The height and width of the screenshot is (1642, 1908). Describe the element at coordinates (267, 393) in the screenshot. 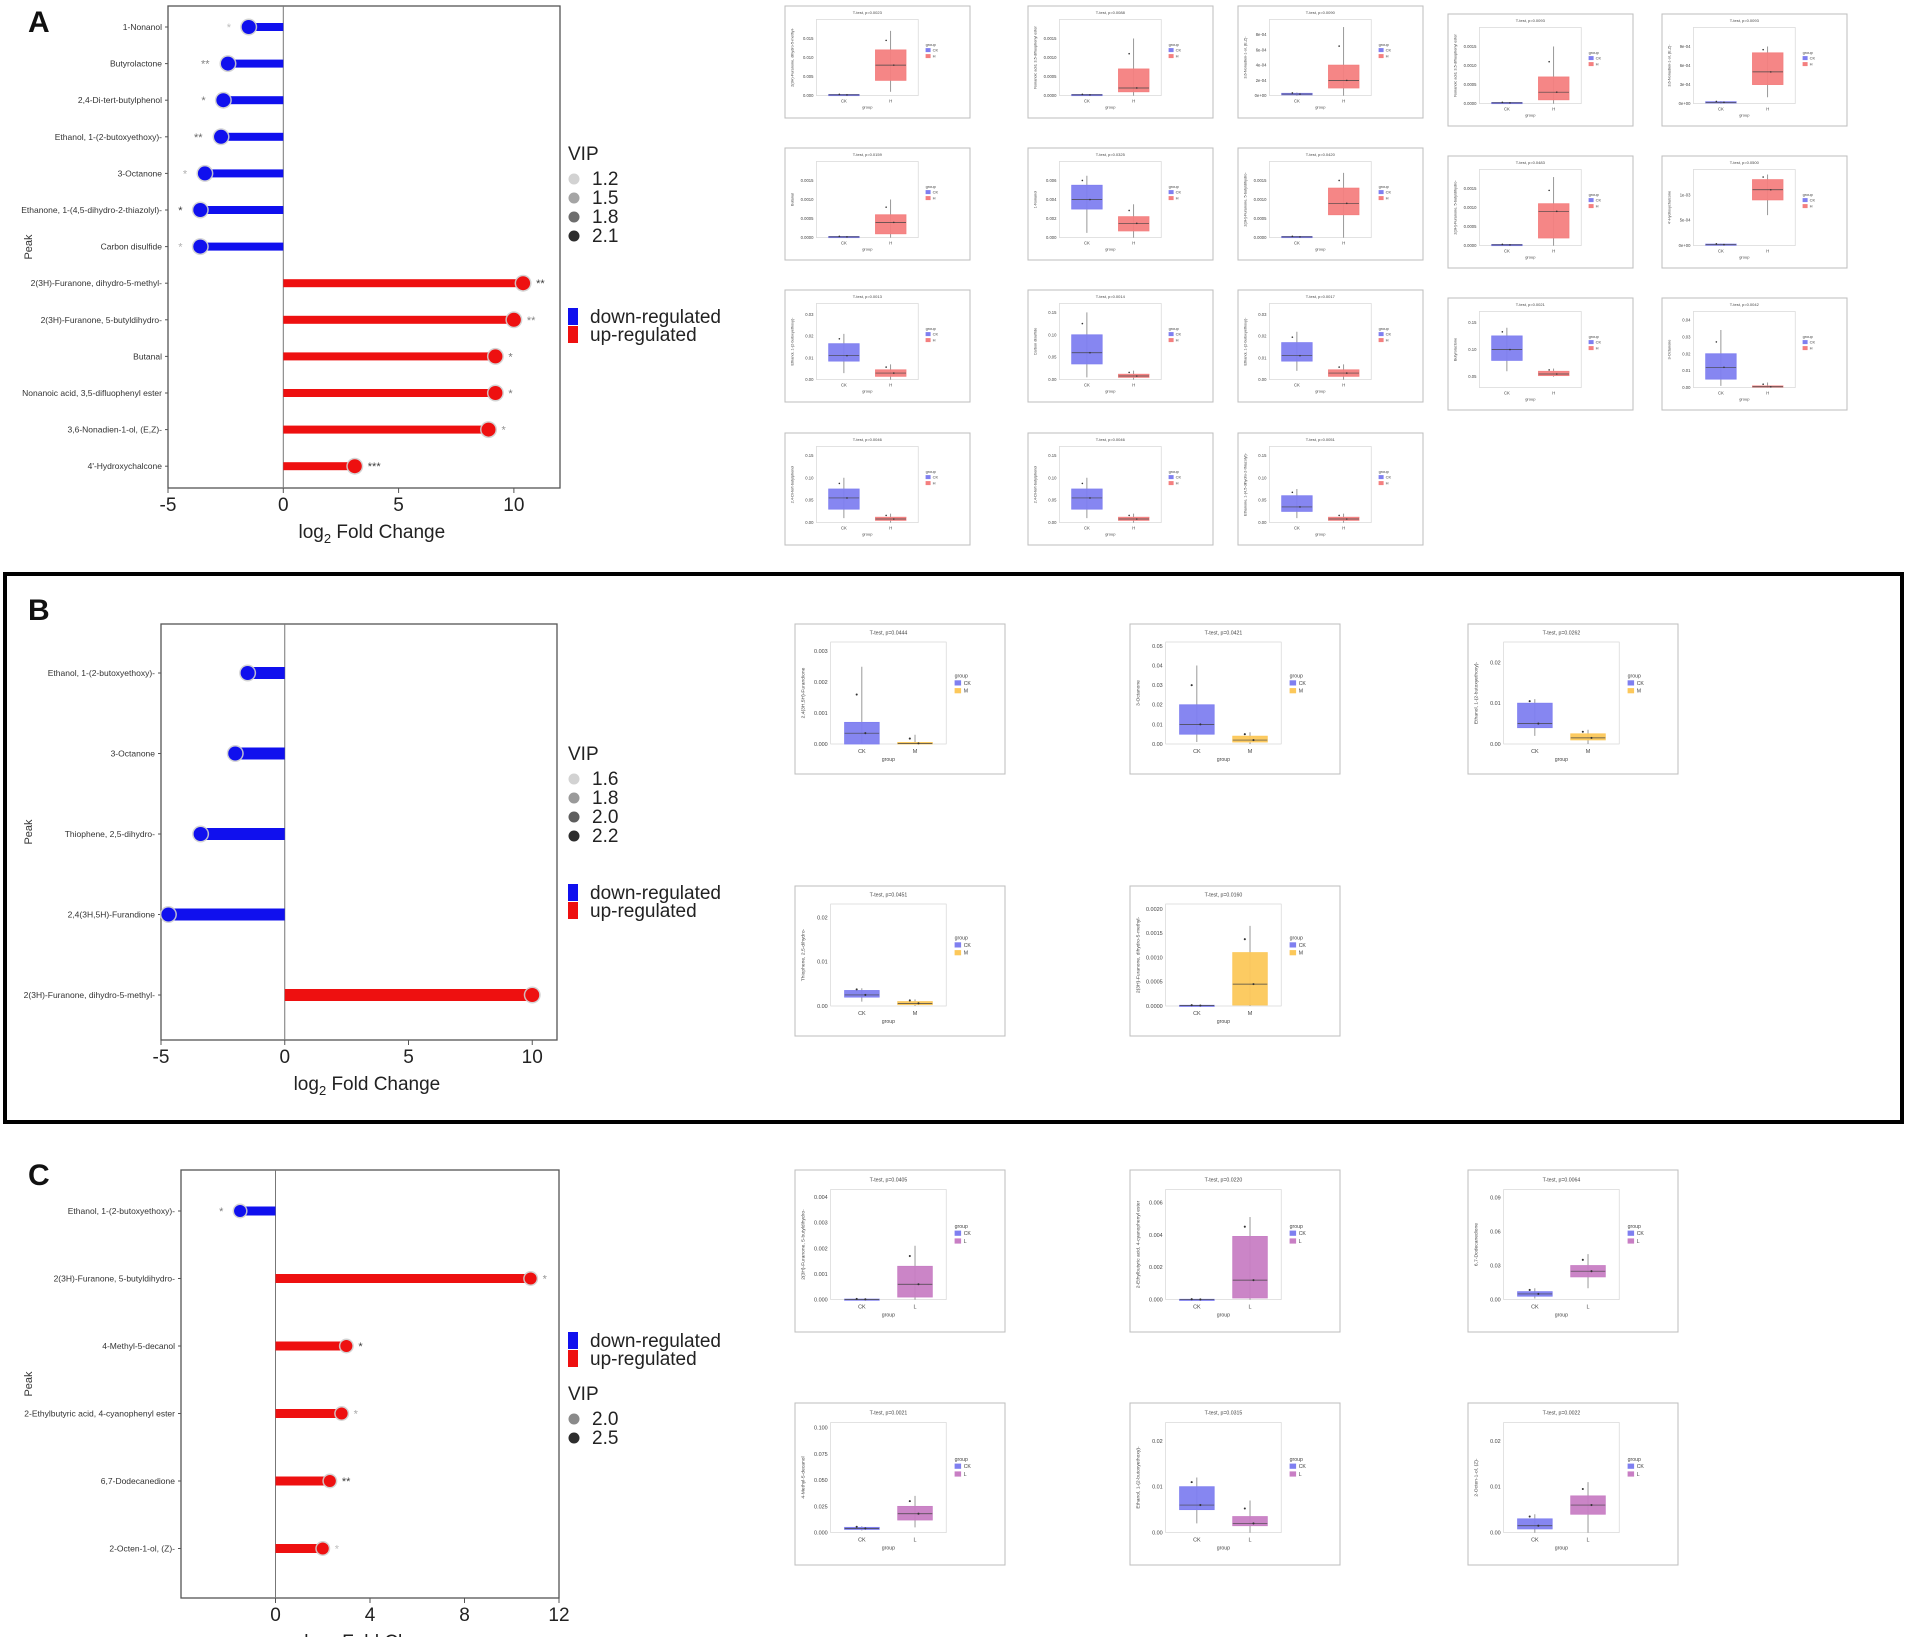

I see `lollipop-row: Nonanoic acid, 3,5-difluophenyl ester *` at that location.